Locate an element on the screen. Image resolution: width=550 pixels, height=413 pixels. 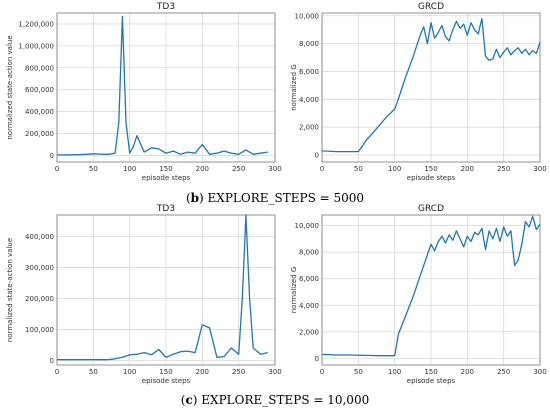
y-tick-label: 300,000 is located at coordinates (39, 268).